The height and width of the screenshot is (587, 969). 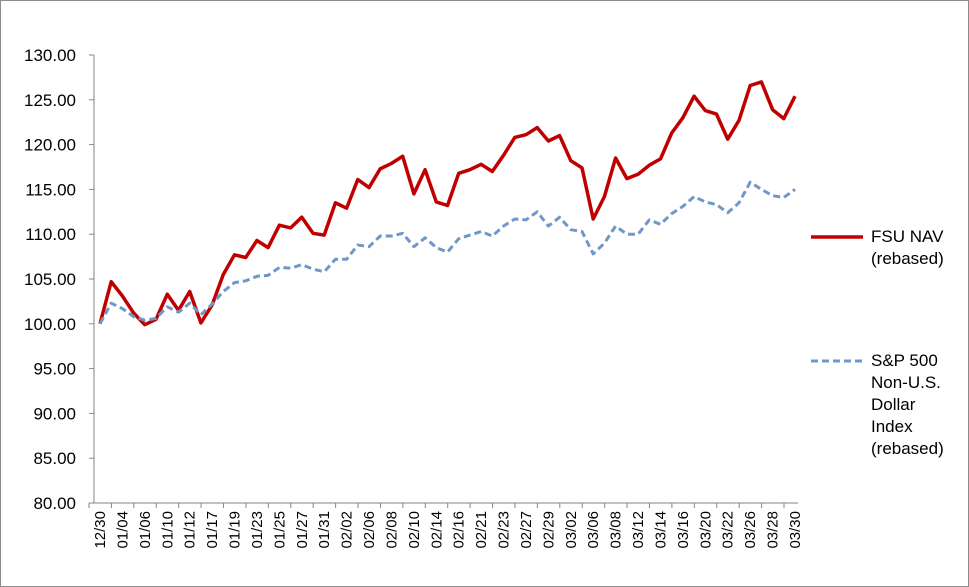 I want to click on x-tick-label: 02/14, so click(x=436, y=530).